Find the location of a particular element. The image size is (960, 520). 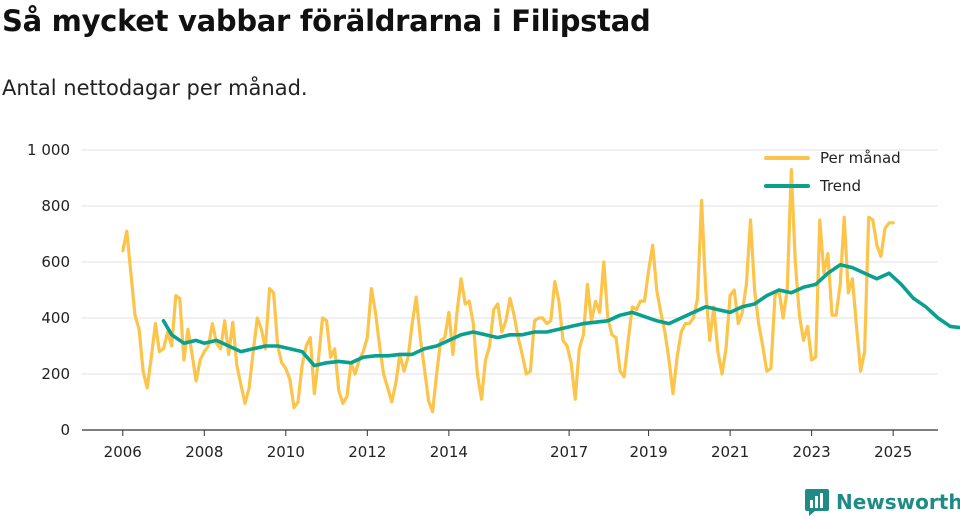

x-tick-label: 2006 is located at coordinates (123, 452).